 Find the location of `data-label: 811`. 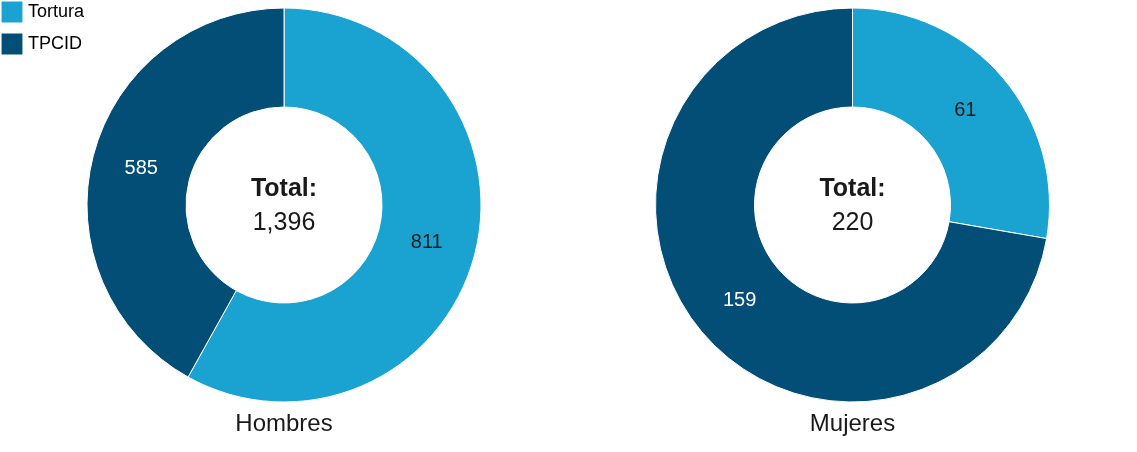

data-label: 811 is located at coordinates (426, 241).